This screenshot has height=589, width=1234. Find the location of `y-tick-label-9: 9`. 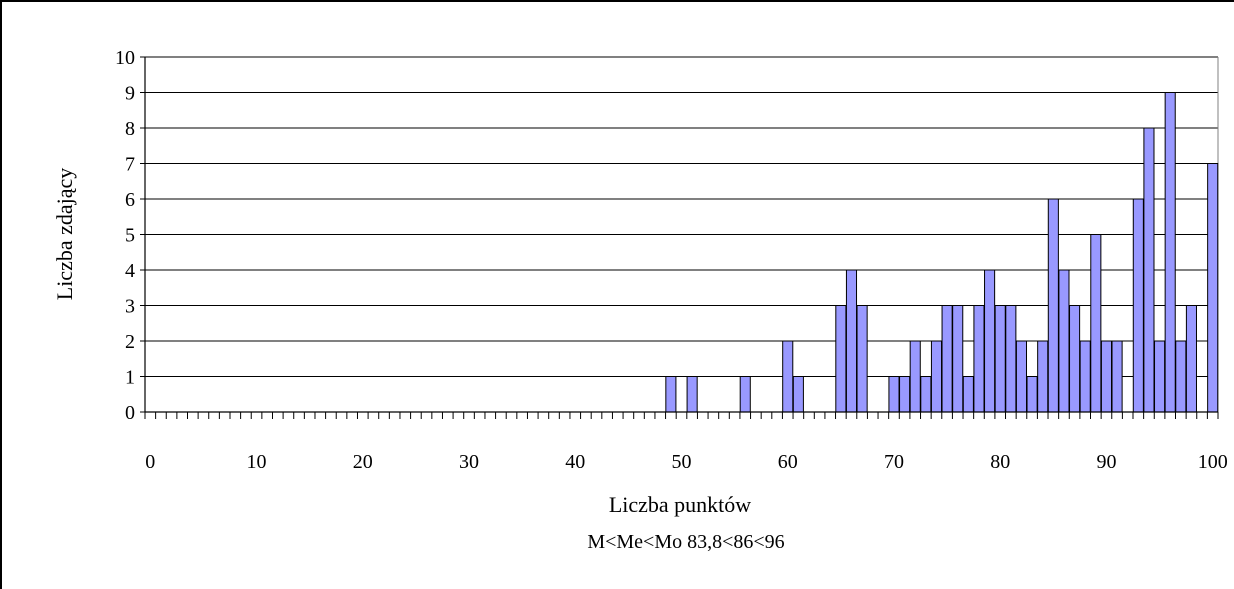

y-tick-label-9: 9 is located at coordinates (130, 94).